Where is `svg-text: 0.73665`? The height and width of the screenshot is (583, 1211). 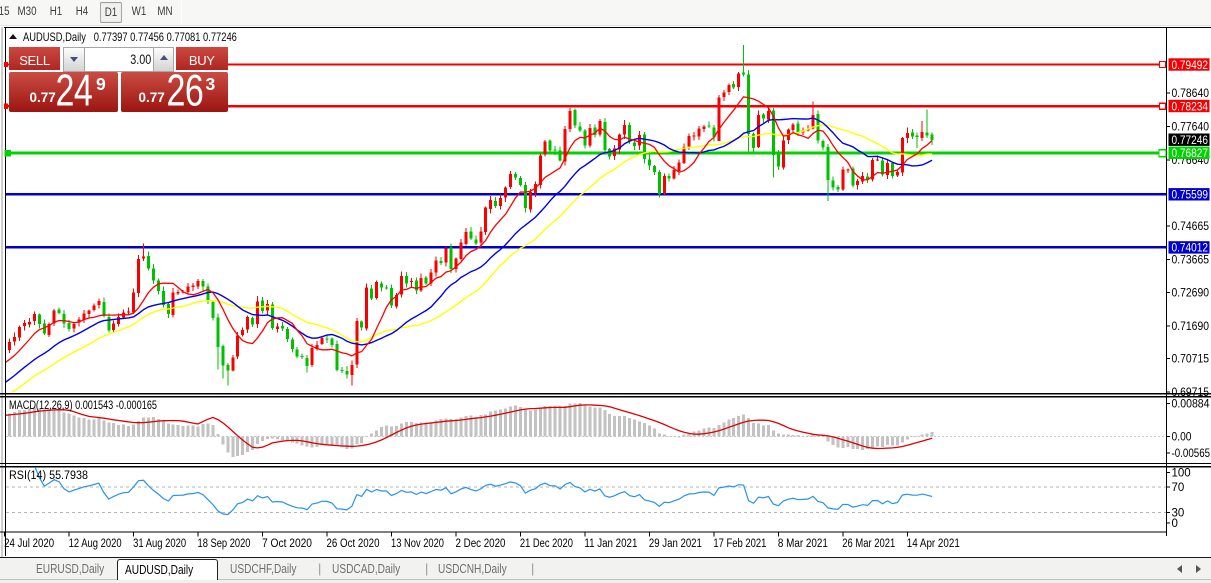 svg-text: 0.73665 is located at coordinates (1191, 261).